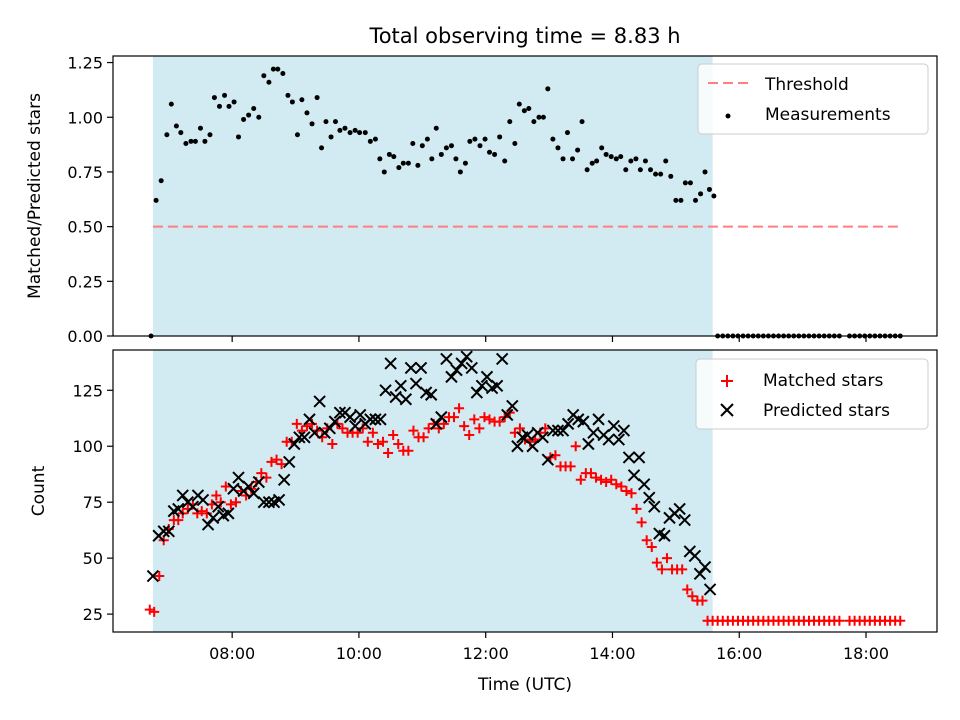 Image resolution: width=960 pixels, height=720 pixels. I want to click on legend-predicted-label: Predicted stars, so click(826, 411).